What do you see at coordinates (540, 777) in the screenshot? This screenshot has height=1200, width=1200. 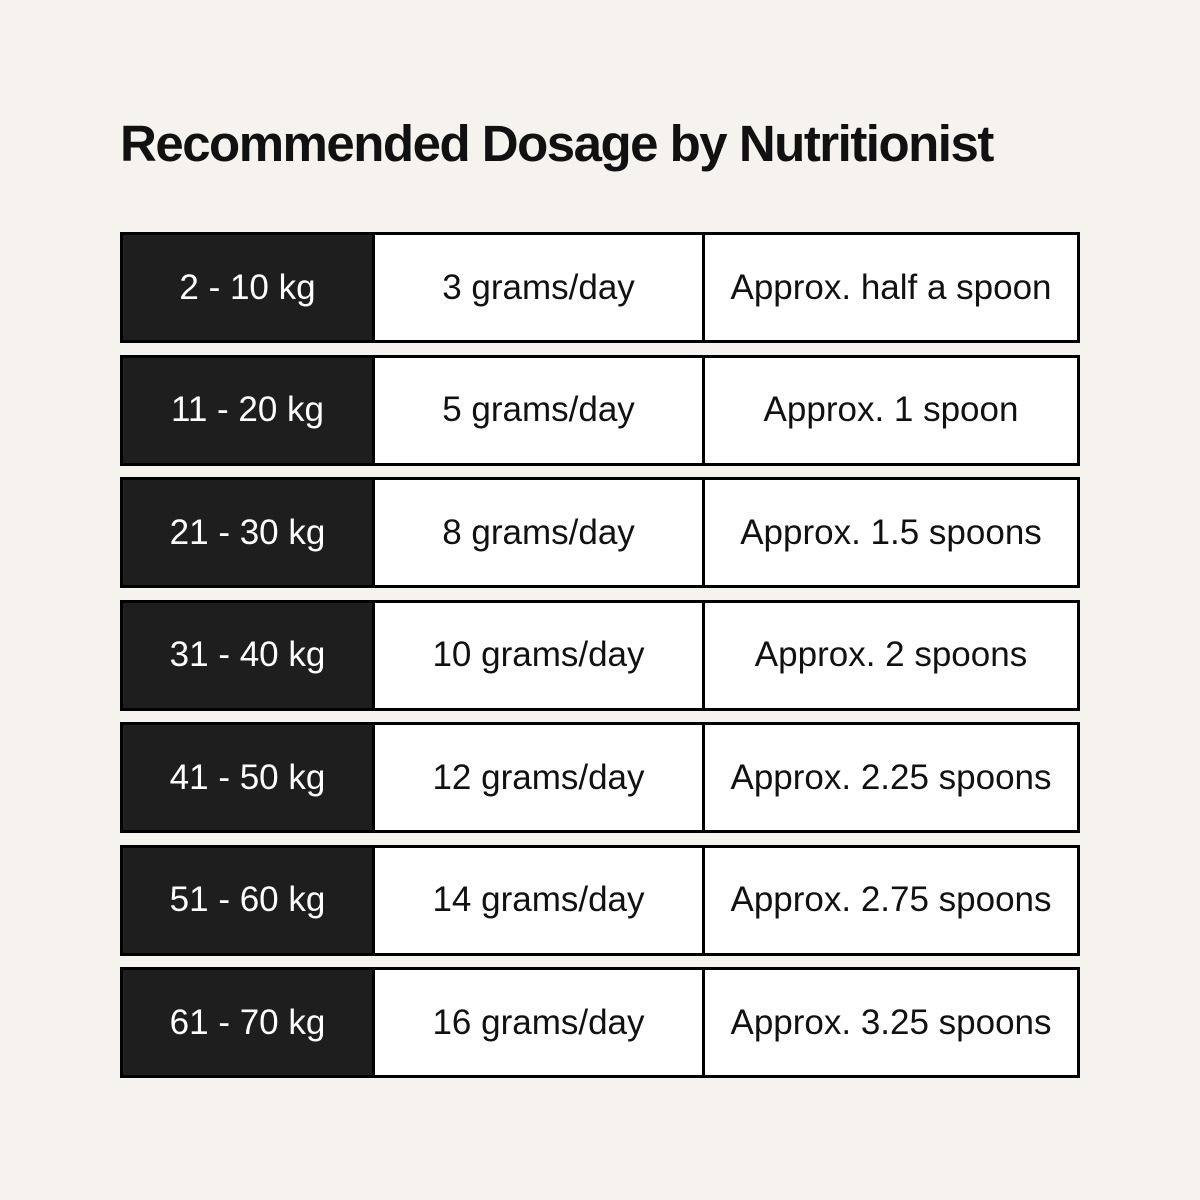 I see `dose-cell: 12 grams/day` at bounding box center [540, 777].